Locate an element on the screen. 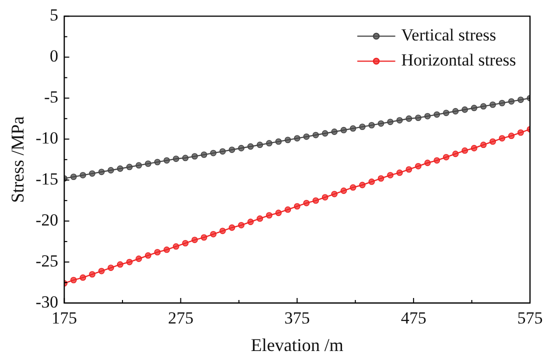 This screenshot has width=550, height=363. x-tick-label: 275 is located at coordinates (181, 318).